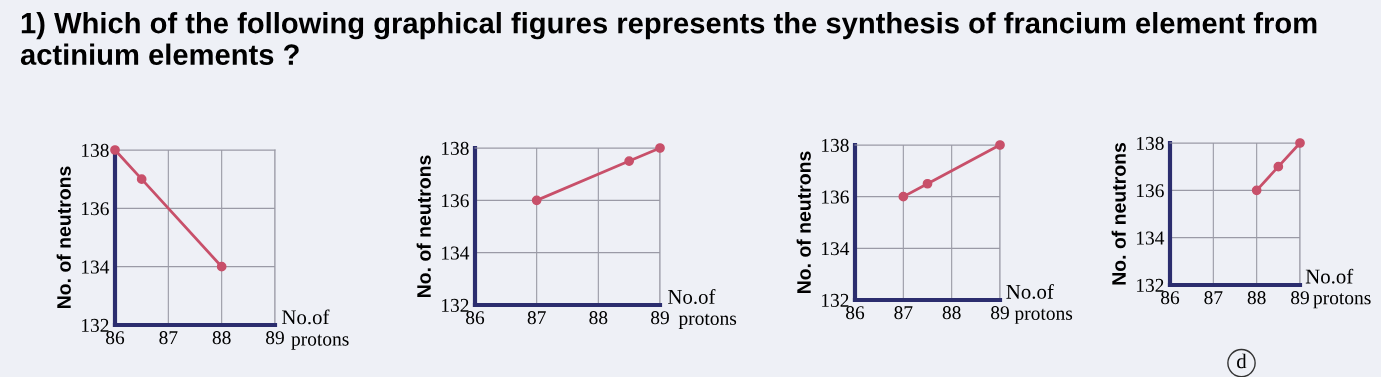 Image resolution: width=1381 pixels, height=377 pixels. I want to click on text: d, so click(1242, 361).